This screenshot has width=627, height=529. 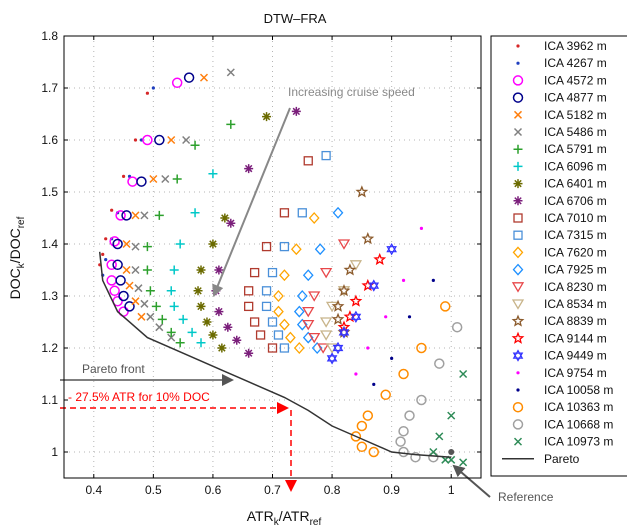 I want to click on cruise-speed-arrow, so click(x=251, y=202).